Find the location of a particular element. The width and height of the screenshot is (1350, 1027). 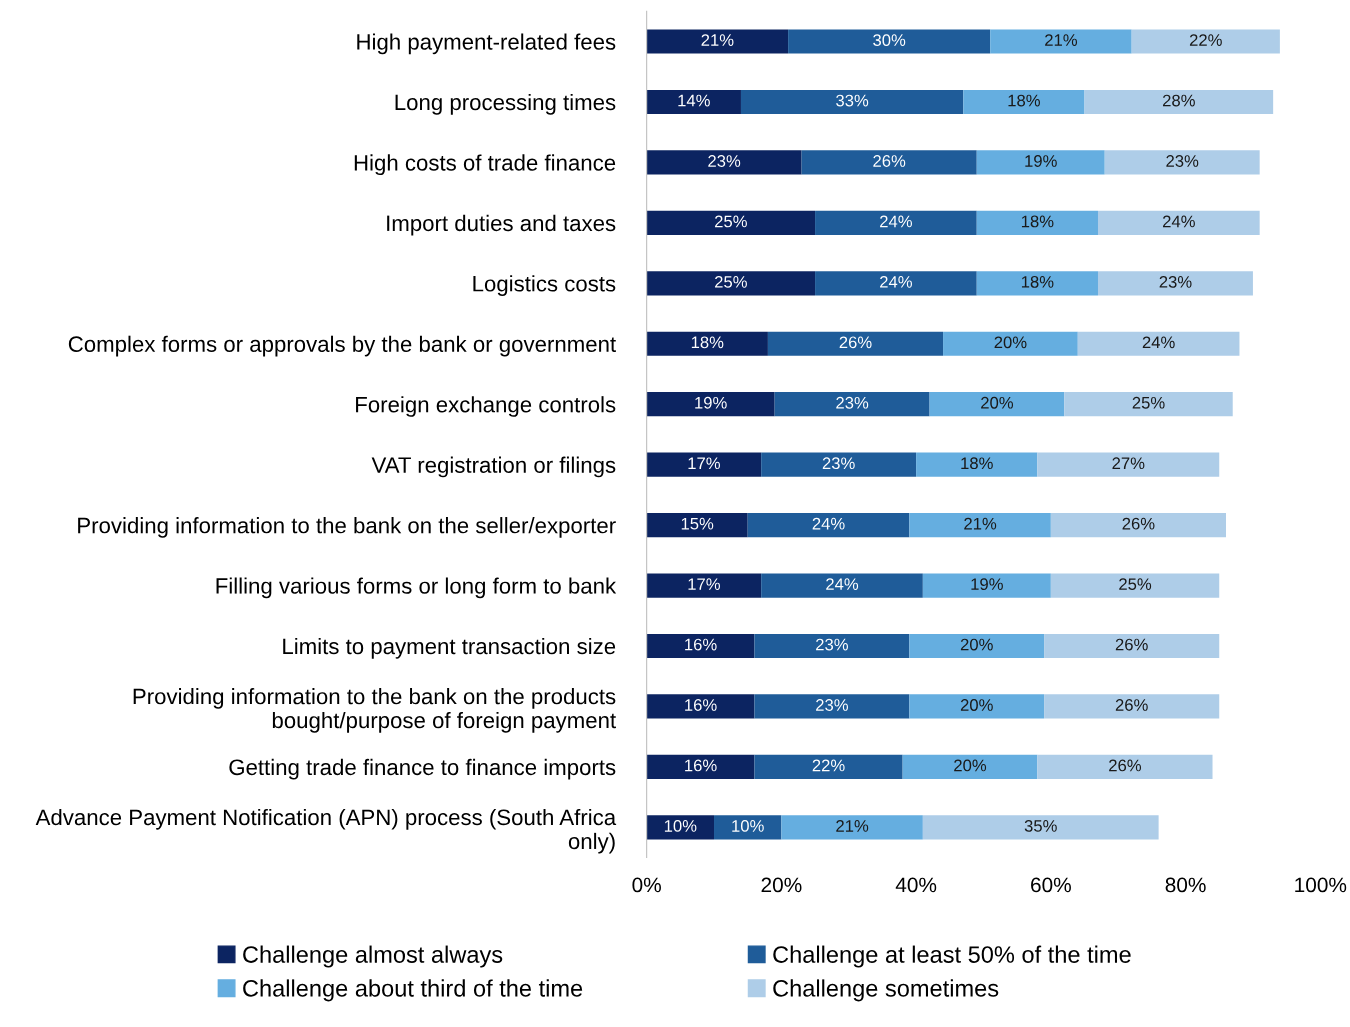

data-label: 27% is located at coordinates (1128, 463).